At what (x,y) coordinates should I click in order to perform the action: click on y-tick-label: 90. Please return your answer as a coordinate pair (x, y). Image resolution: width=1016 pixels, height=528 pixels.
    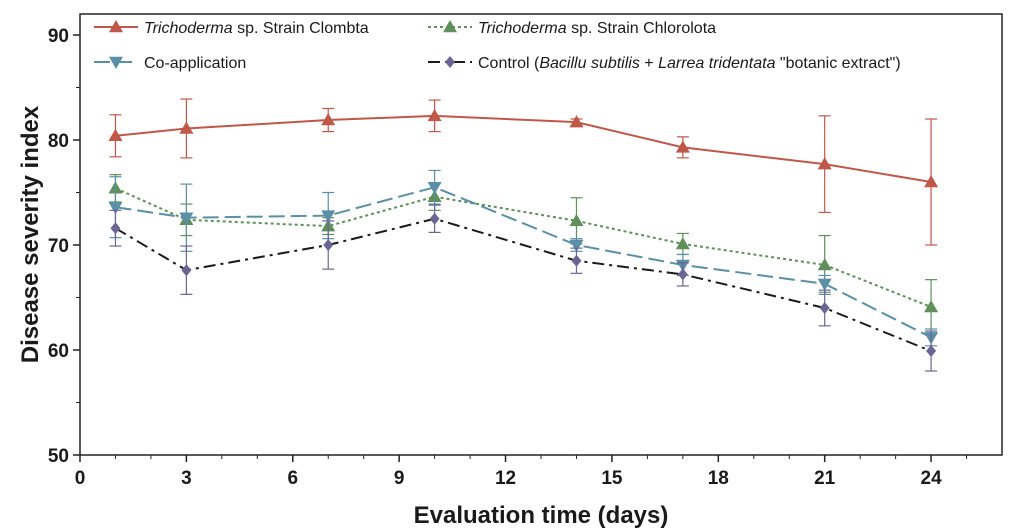
    Looking at the image, I should click on (58, 36).